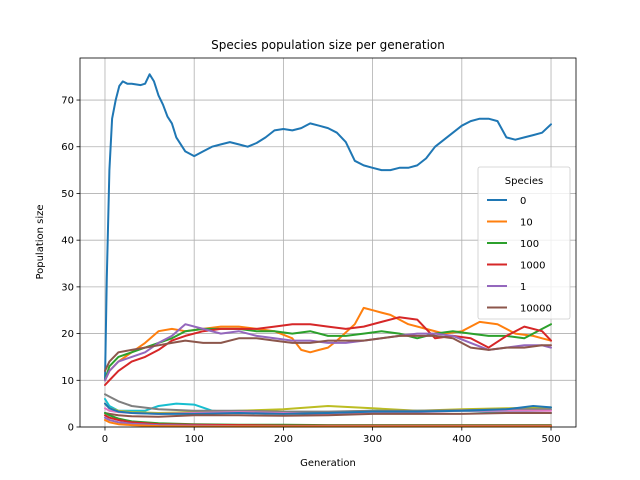 The image size is (640, 480). What do you see at coordinates (372, 439) in the screenshot?
I see `x-tick-label: 300` at bounding box center [372, 439].